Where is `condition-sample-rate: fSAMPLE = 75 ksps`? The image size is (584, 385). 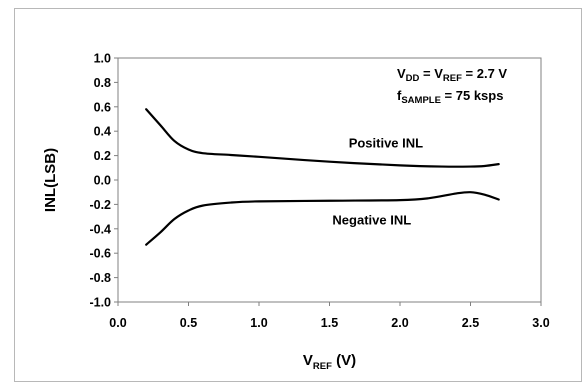 condition-sample-rate: fSAMPLE = 75 ksps is located at coordinates (450, 97).